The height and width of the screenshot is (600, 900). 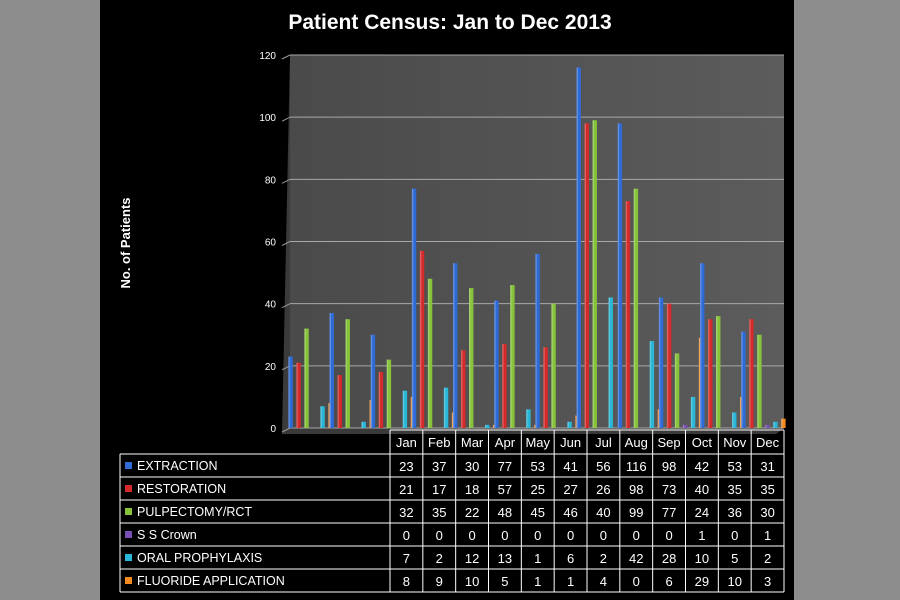 What do you see at coordinates (505, 442) in the screenshot?
I see `x-tick-label: Apr` at bounding box center [505, 442].